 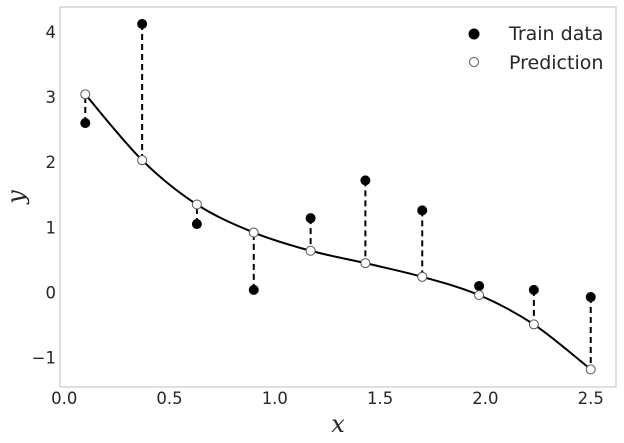 What do you see at coordinates (485, 398) in the screenshot?
I see `x-tick-label: 2.0` at bounding box center [485, 398].